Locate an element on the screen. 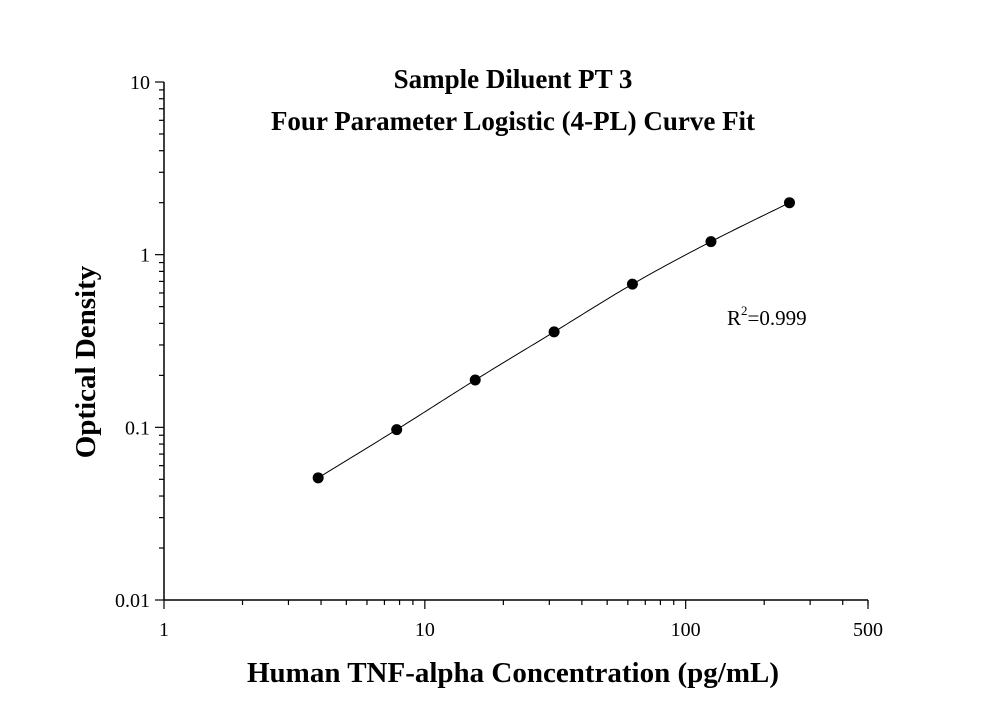 Image resolution: width=1008 pixels, height=707 pixels. y-tick-label: 0.01 is located at coordinates (132, 601).